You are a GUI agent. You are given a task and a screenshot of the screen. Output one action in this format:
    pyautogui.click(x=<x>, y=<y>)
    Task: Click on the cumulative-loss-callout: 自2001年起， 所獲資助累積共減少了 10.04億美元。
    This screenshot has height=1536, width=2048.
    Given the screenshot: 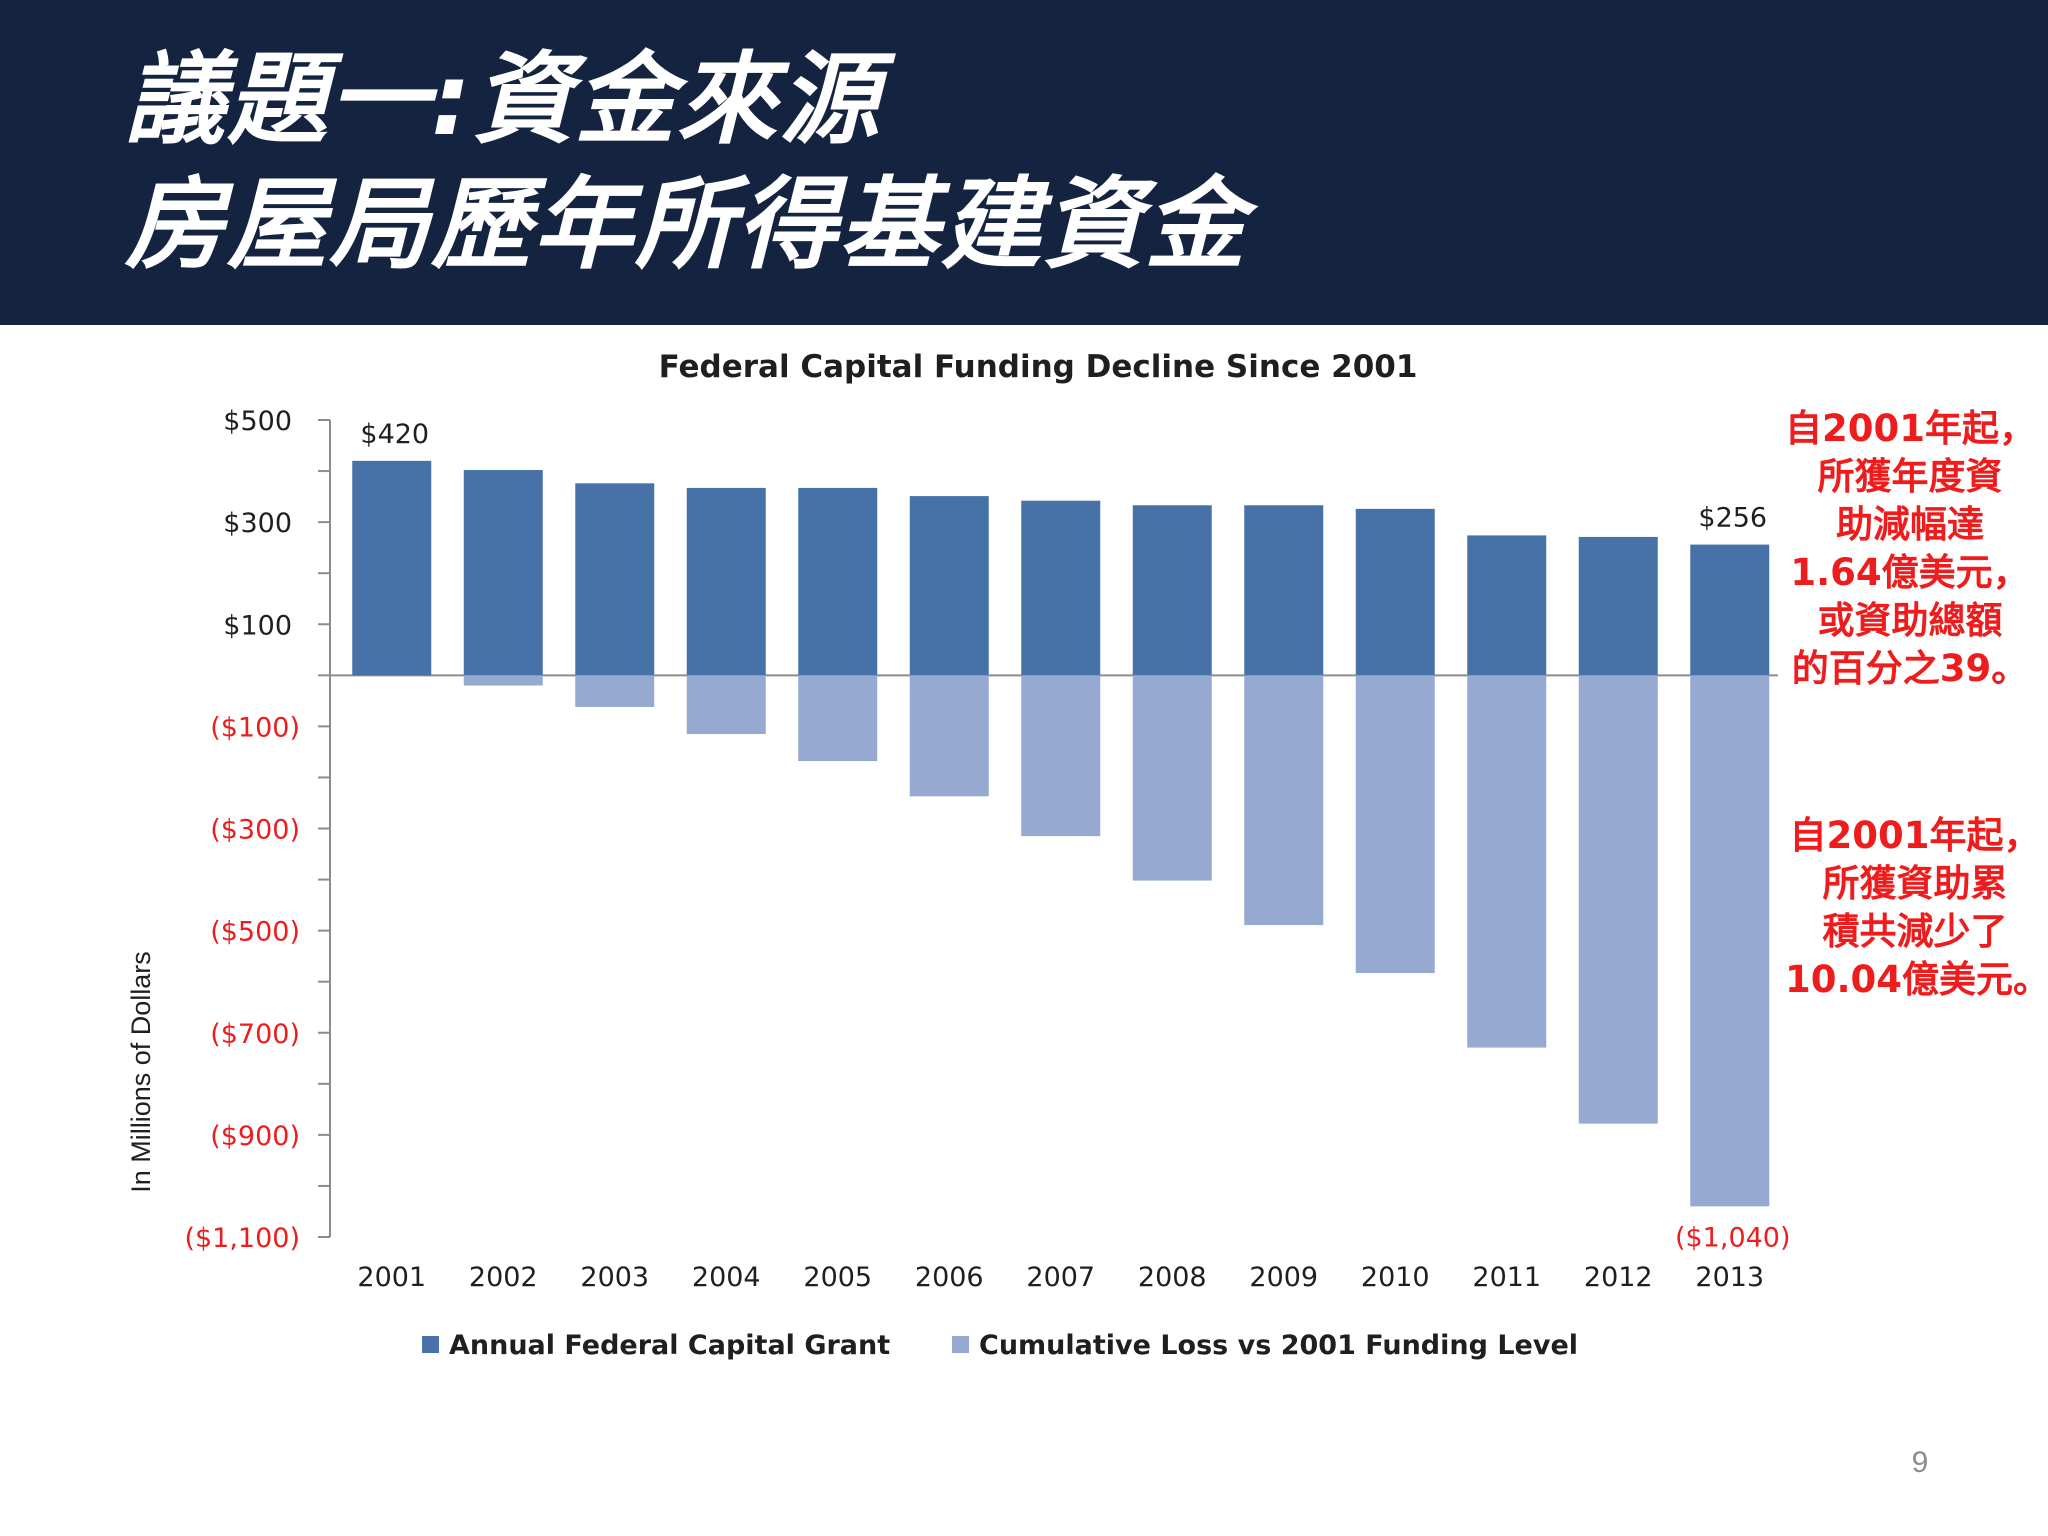 What is the action you would take?
    pyautogui.click(x=1916, y=908)
    